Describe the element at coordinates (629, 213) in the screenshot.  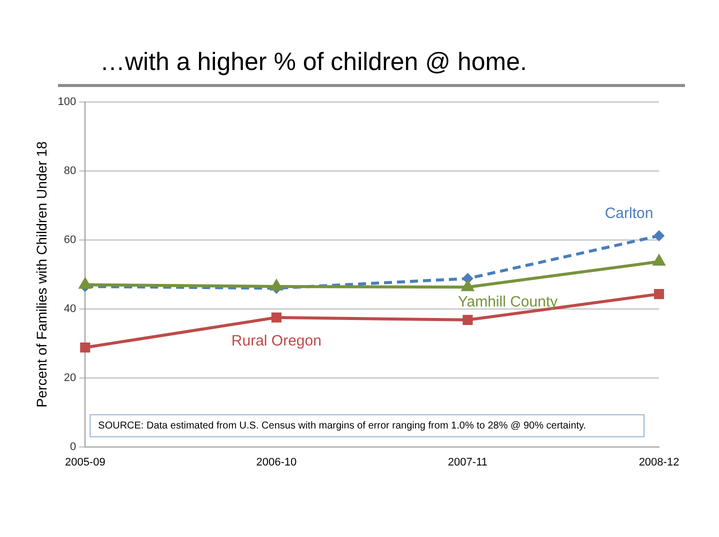
I see `series-label: Carlton` at that location.